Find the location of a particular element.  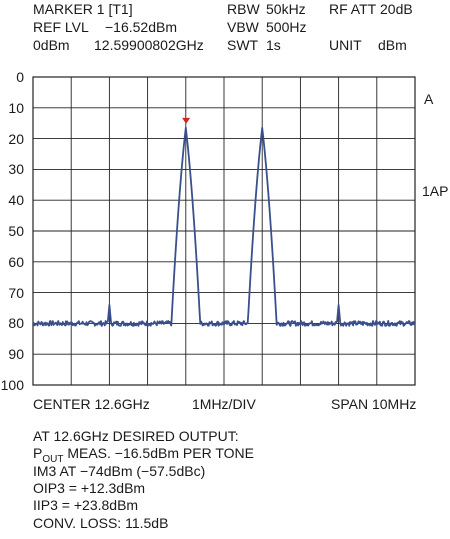

span: SPAN 10MHz is located at coordinates (374, 404).